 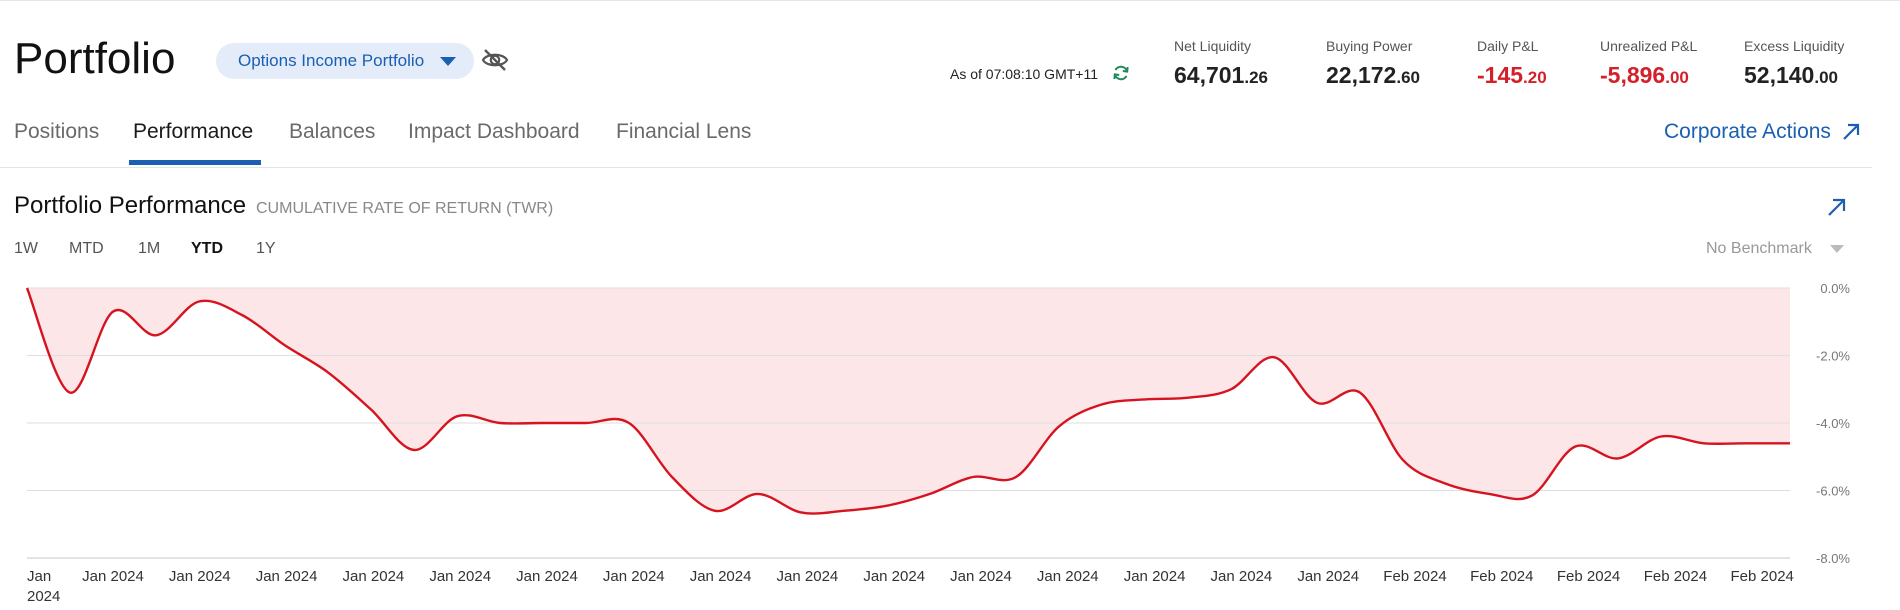 I want to click on y-tick-label: -8.0%, so click(x=1833, y=558).